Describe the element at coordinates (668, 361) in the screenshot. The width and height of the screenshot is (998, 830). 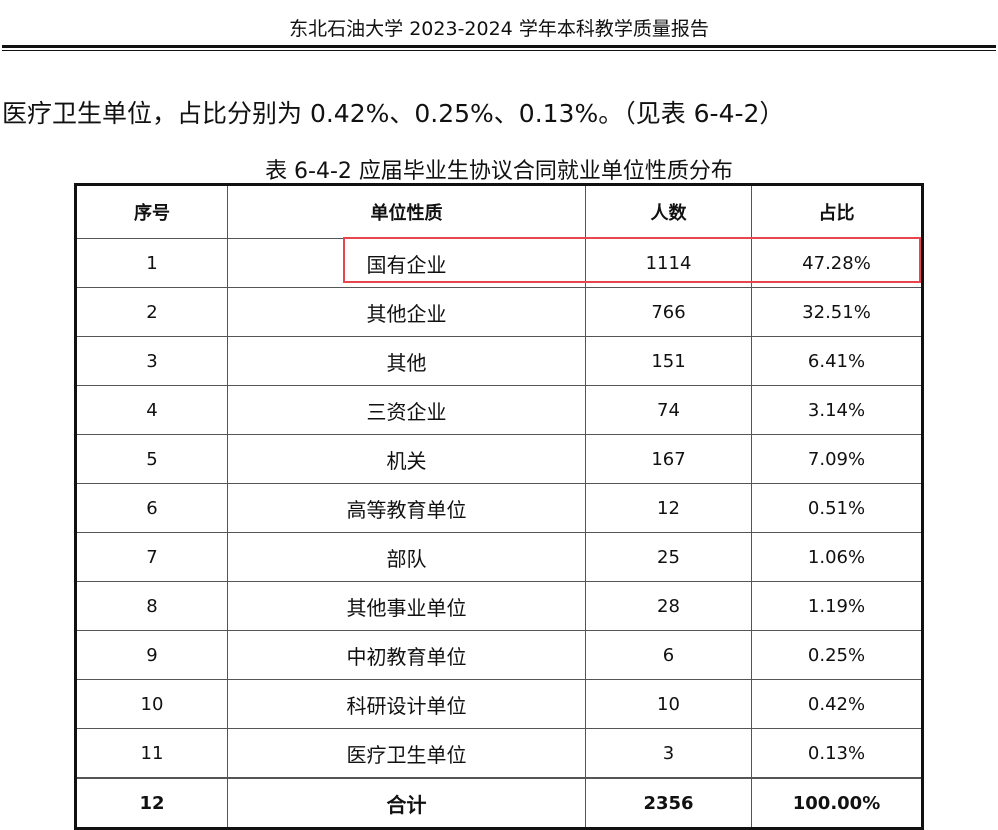
I see `cell-count: 151` at that location.